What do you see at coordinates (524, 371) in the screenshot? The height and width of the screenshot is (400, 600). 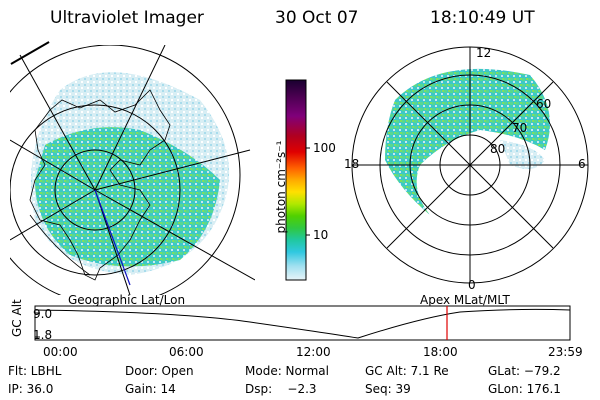 I see `glat-label: GLat: −79.2` at bounding box center [524, 371].